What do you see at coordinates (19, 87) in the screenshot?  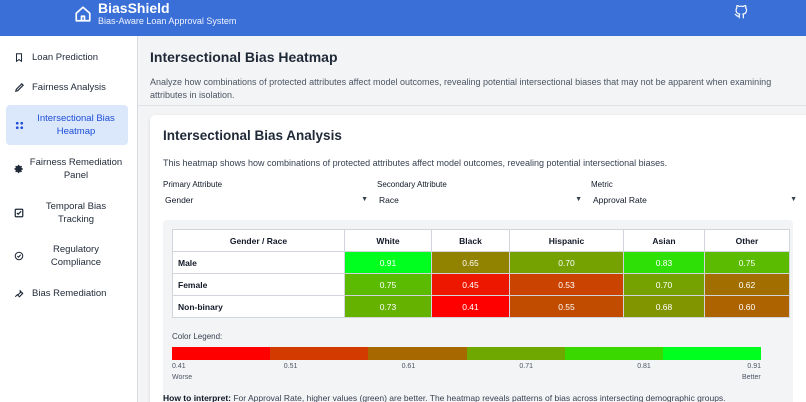 I see `pen-icon` at bounding box center [19, 87].